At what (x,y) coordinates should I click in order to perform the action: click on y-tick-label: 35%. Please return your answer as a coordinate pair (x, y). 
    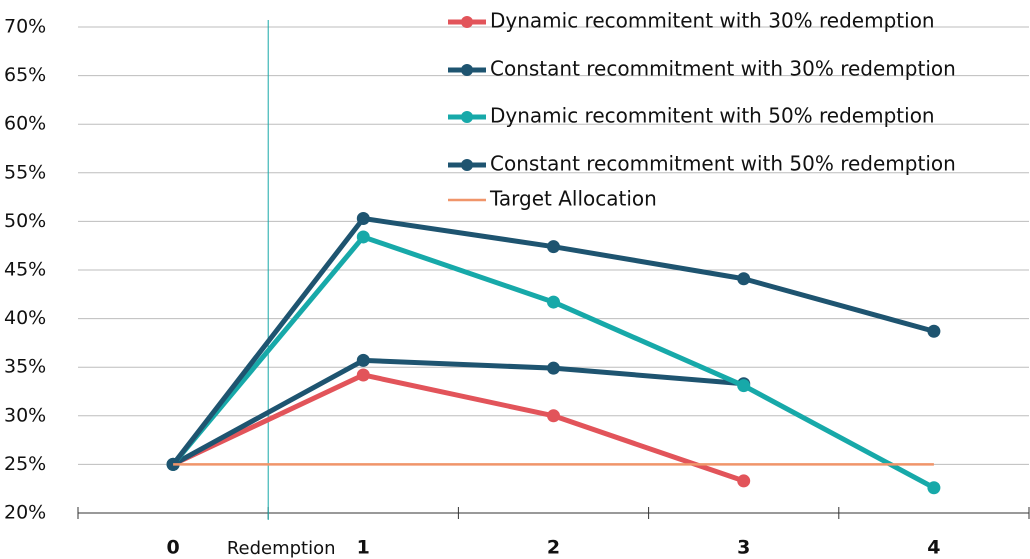
    Looking at the image, I should click on (25, 367).